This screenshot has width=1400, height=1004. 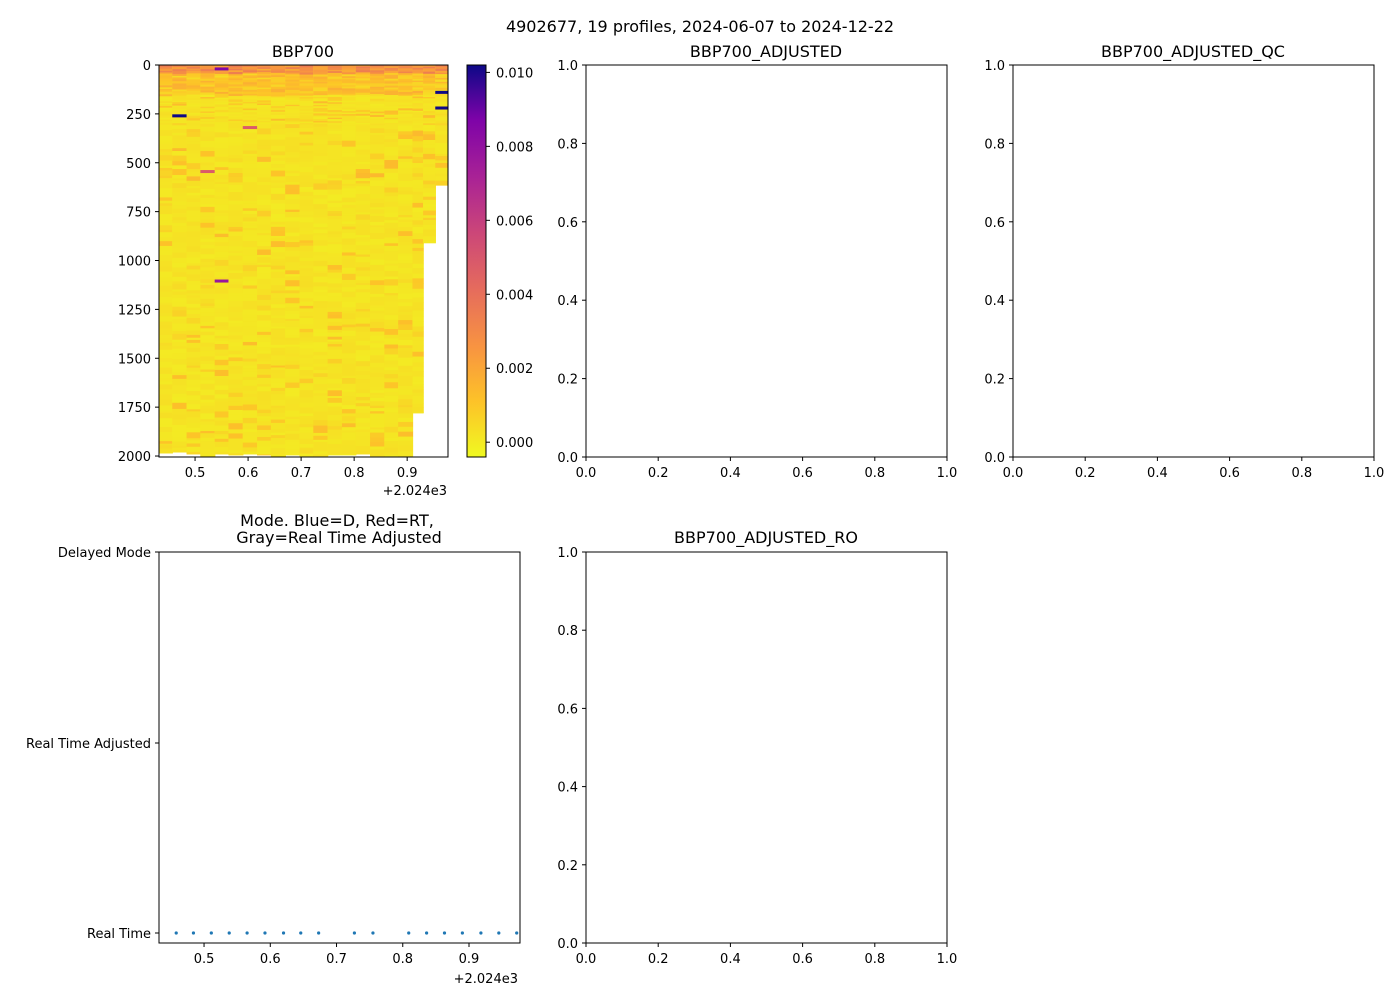 I want to click on x-tick-label: 0.4, so click(x=730, y=473).